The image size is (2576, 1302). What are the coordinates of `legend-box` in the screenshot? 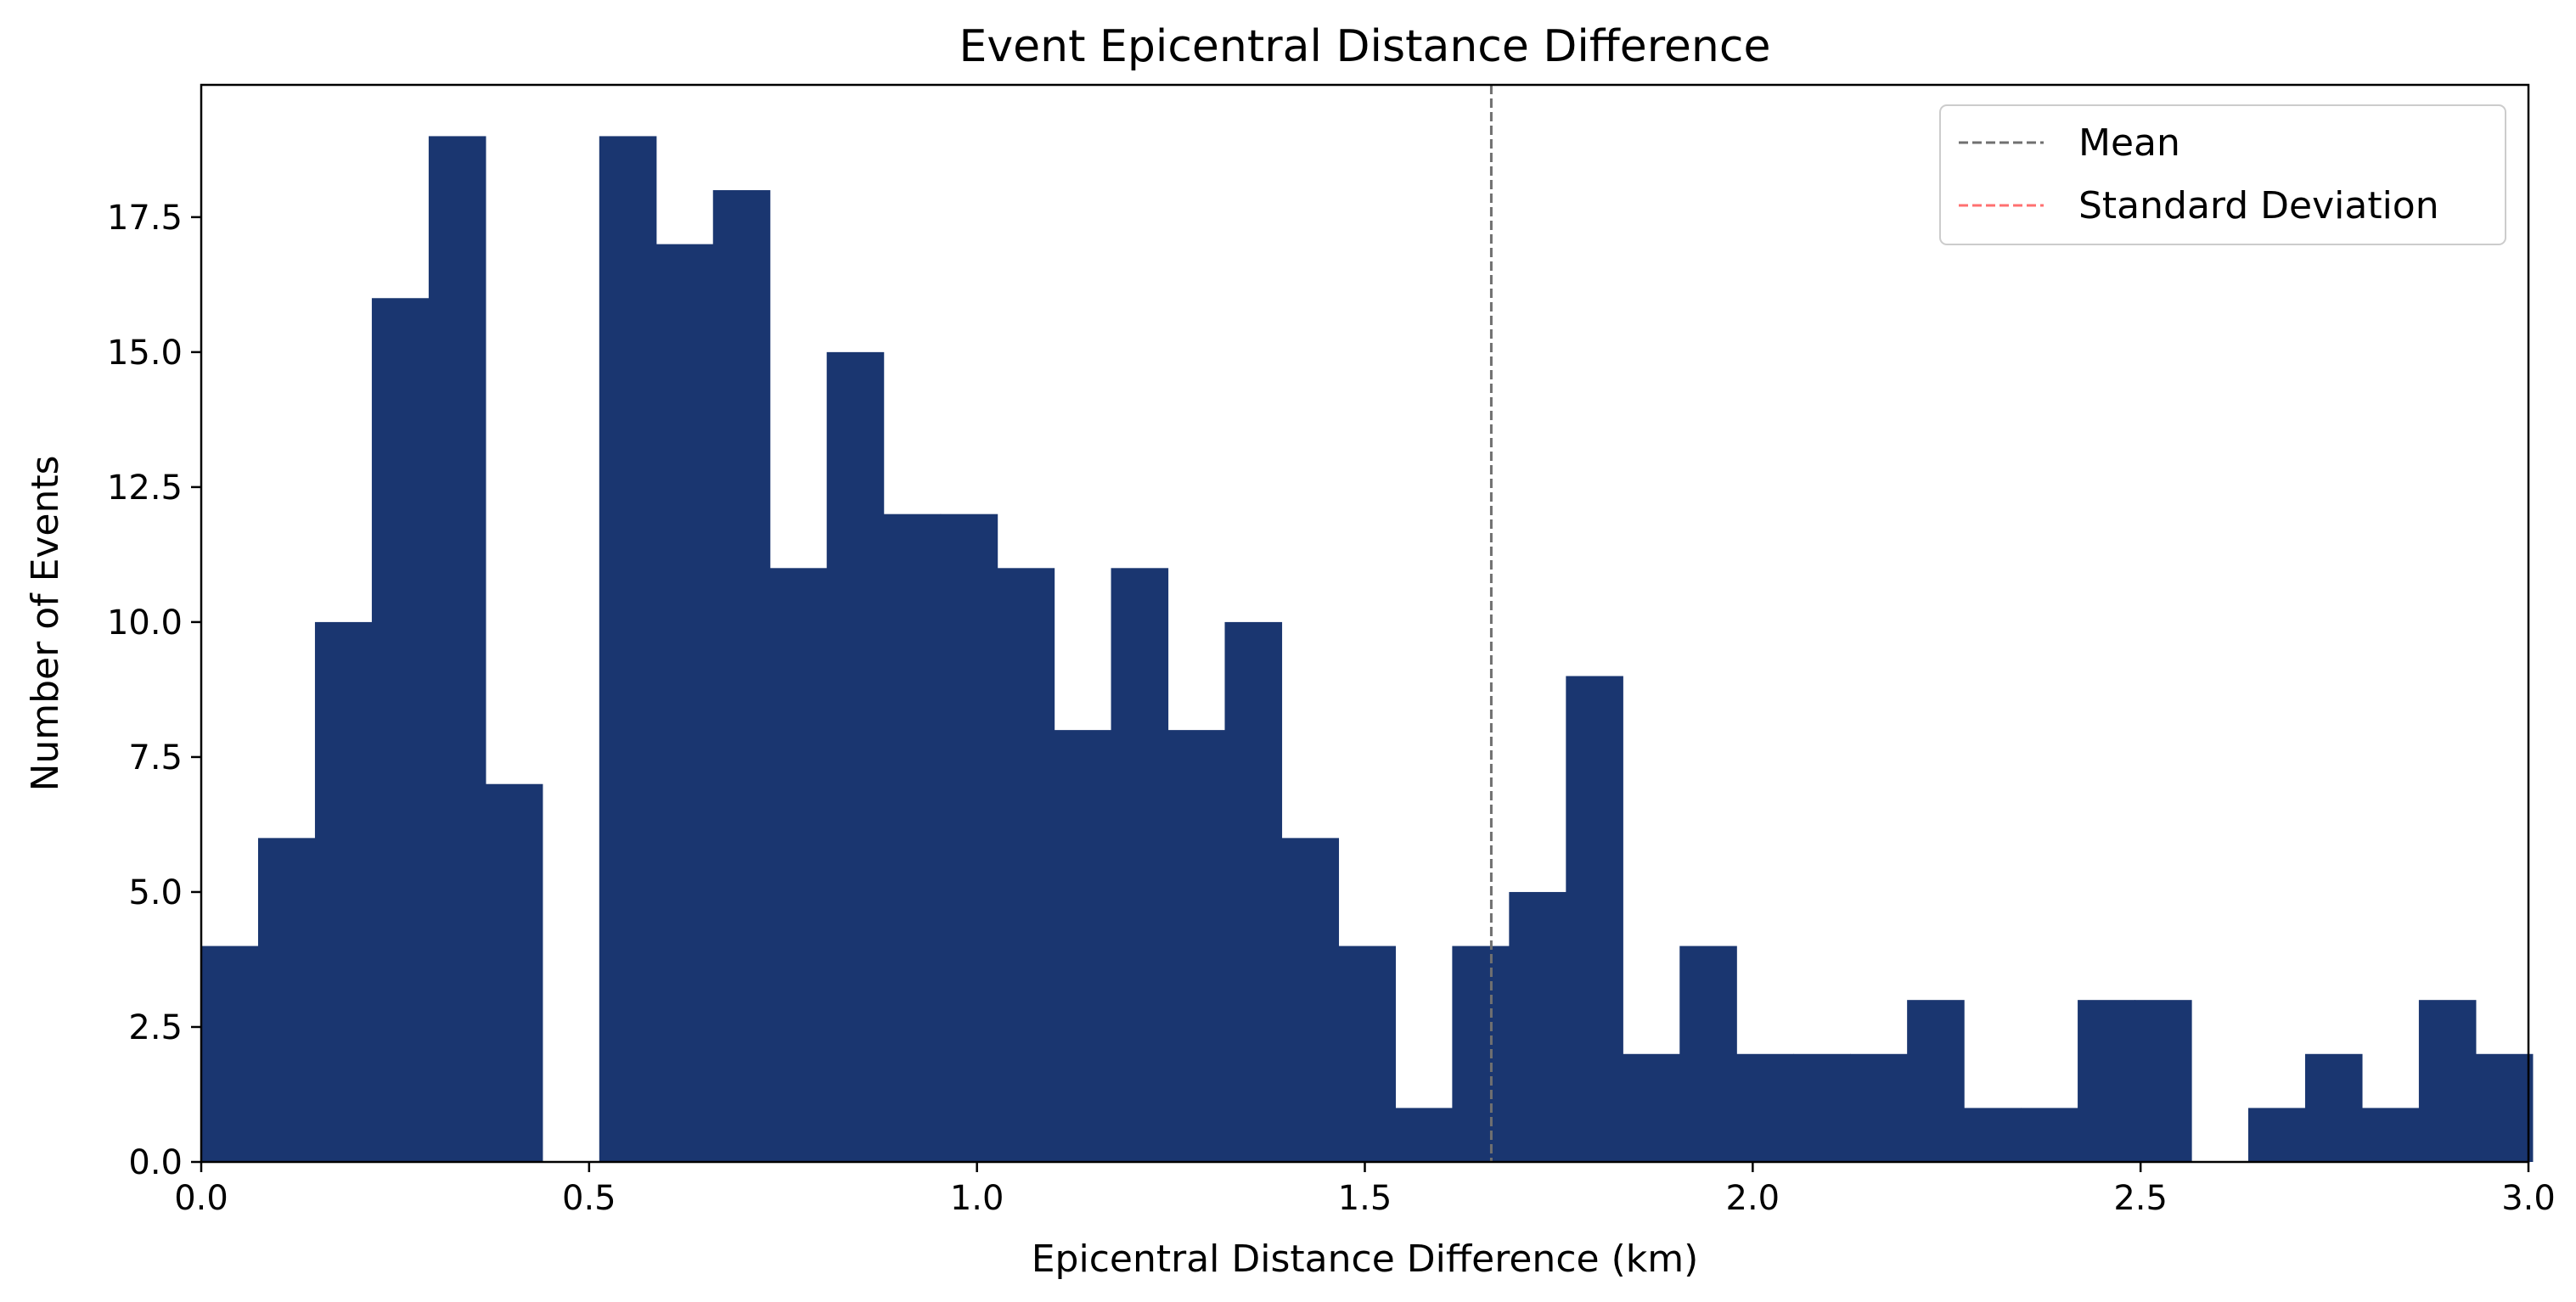 It's located at (2222, 174).